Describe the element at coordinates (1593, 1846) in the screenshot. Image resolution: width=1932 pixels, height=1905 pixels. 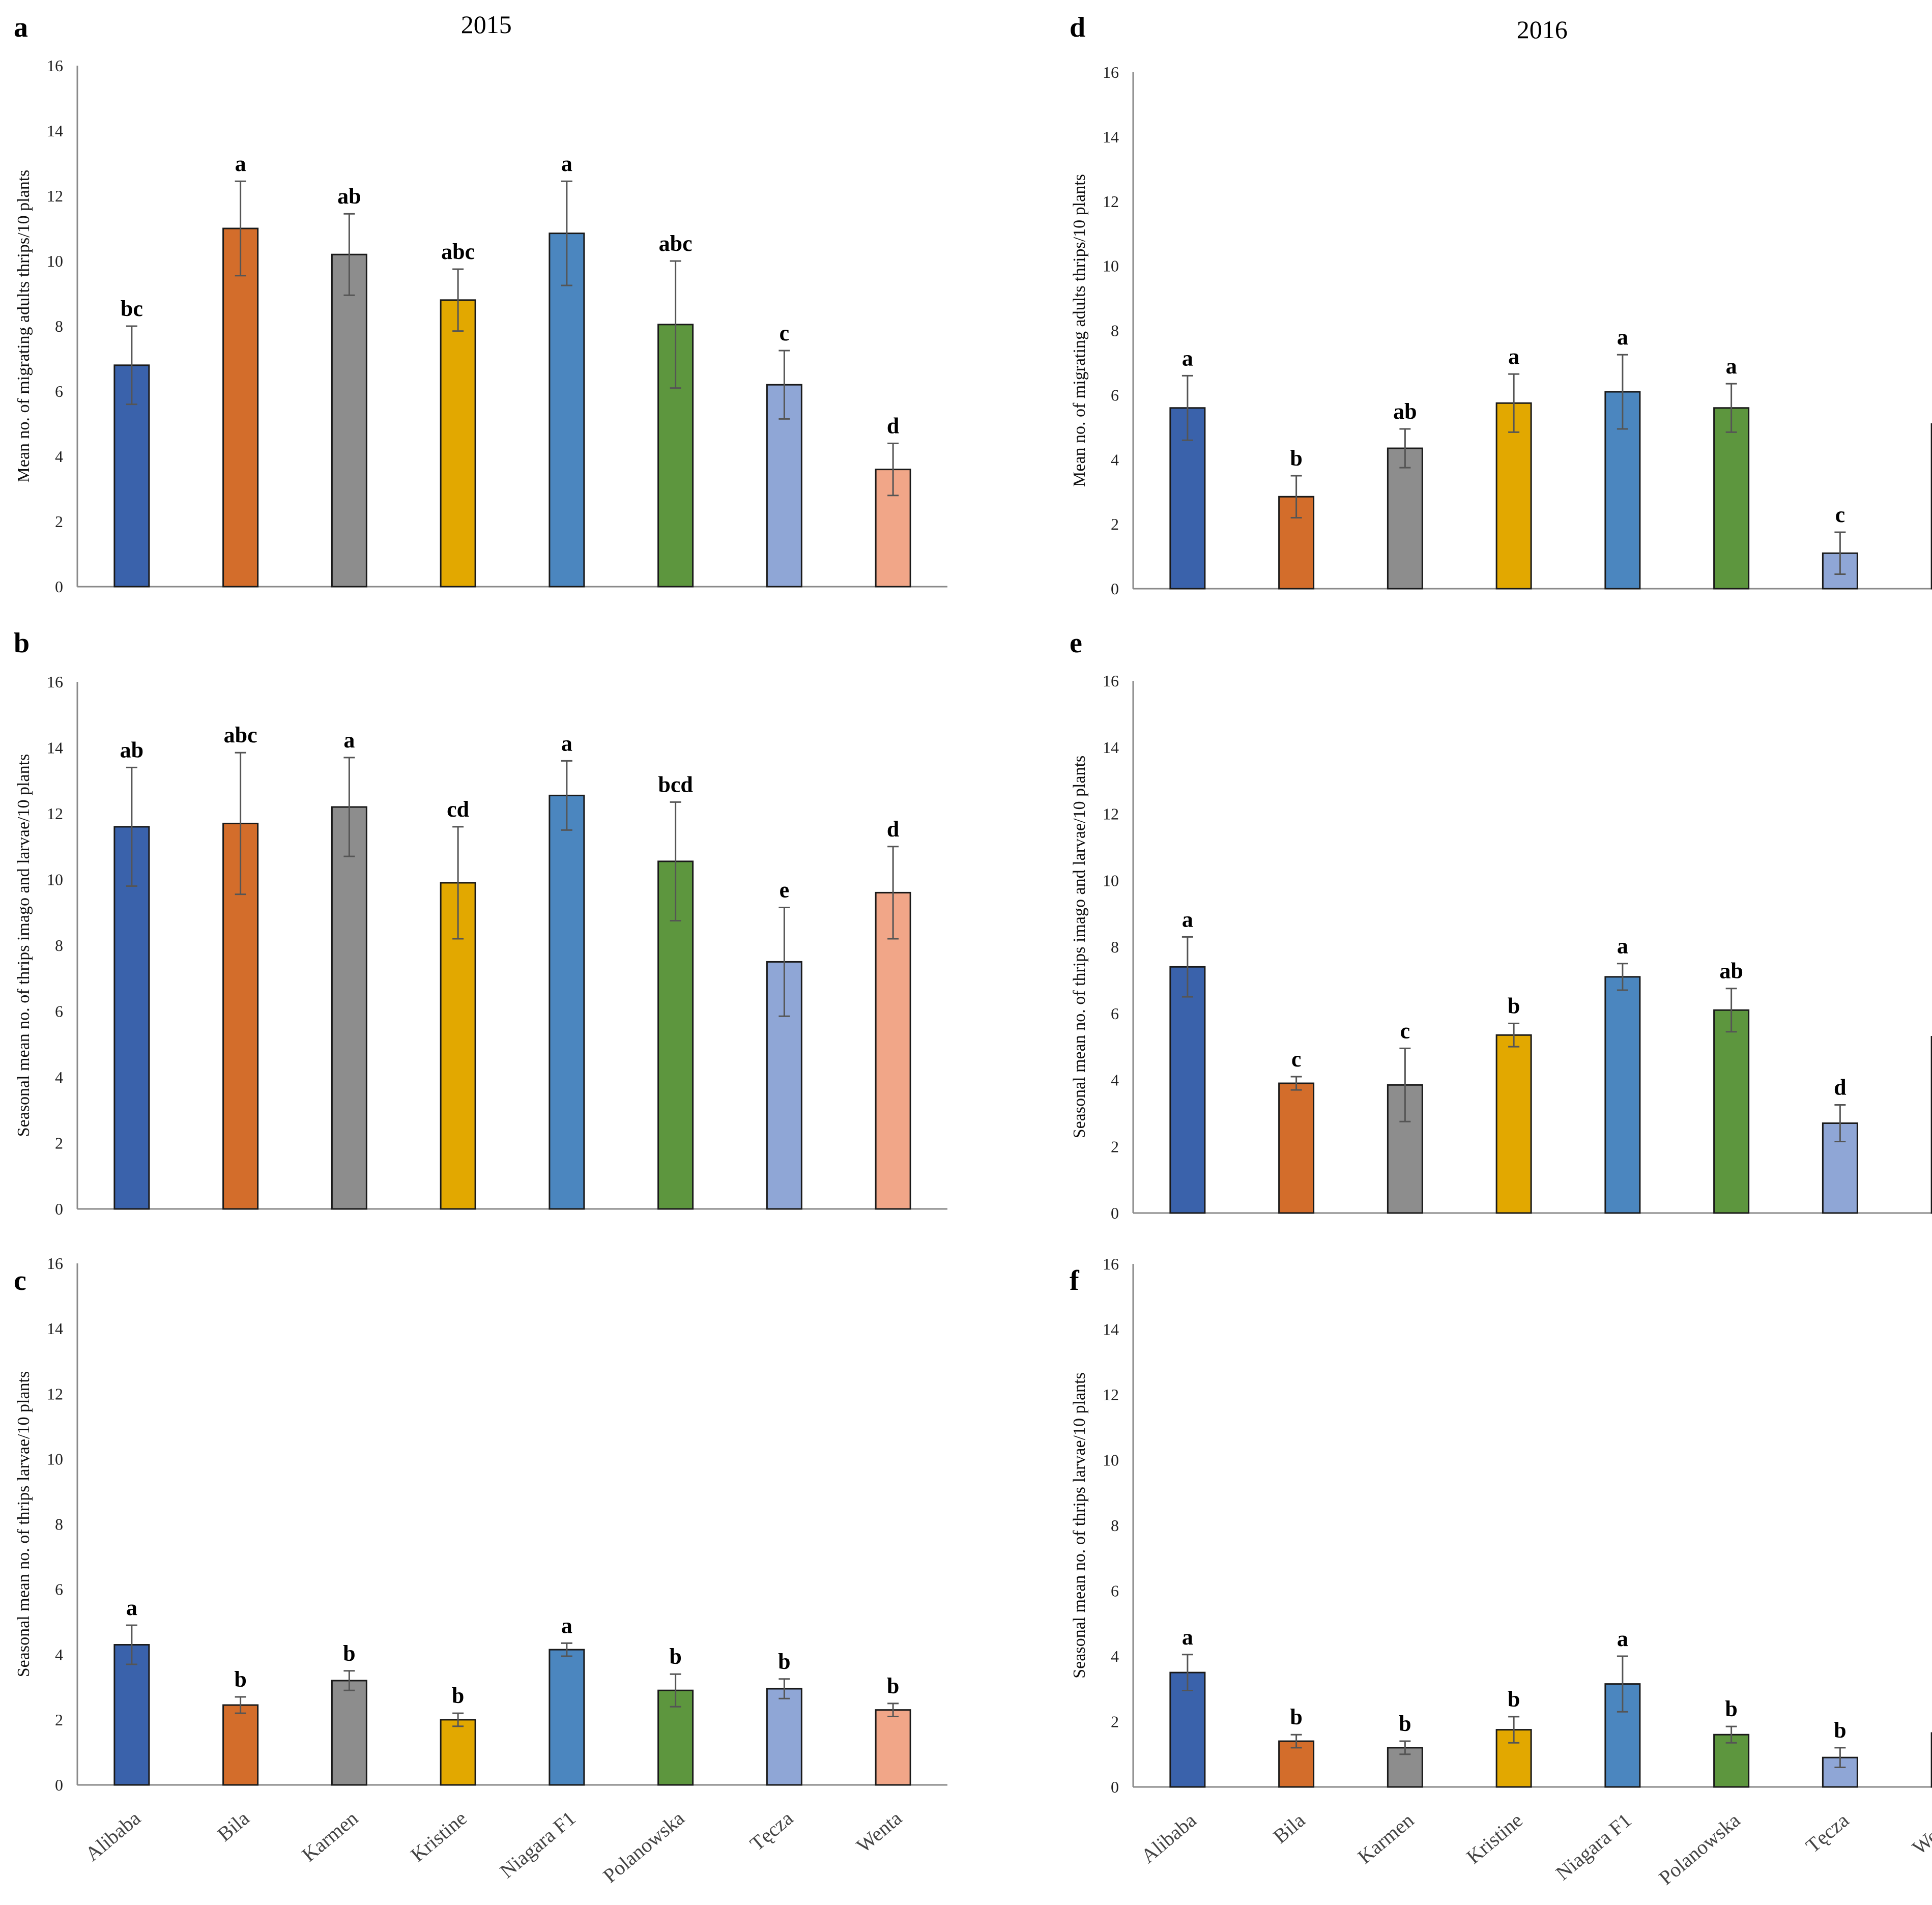
I see `category-label: Niagara F1` at that location.